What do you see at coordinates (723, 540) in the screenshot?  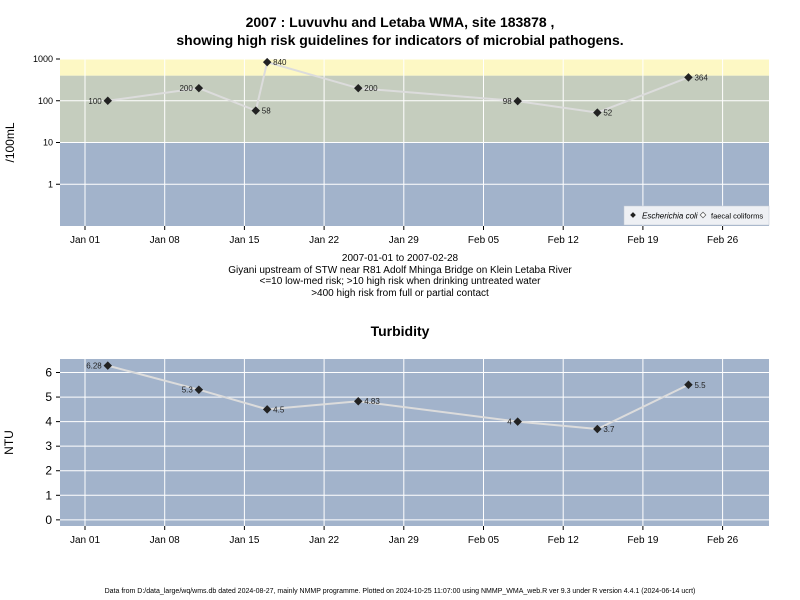 I see `turbidity-x-tick-label: Feb 26` at bounding box center [723, 540].